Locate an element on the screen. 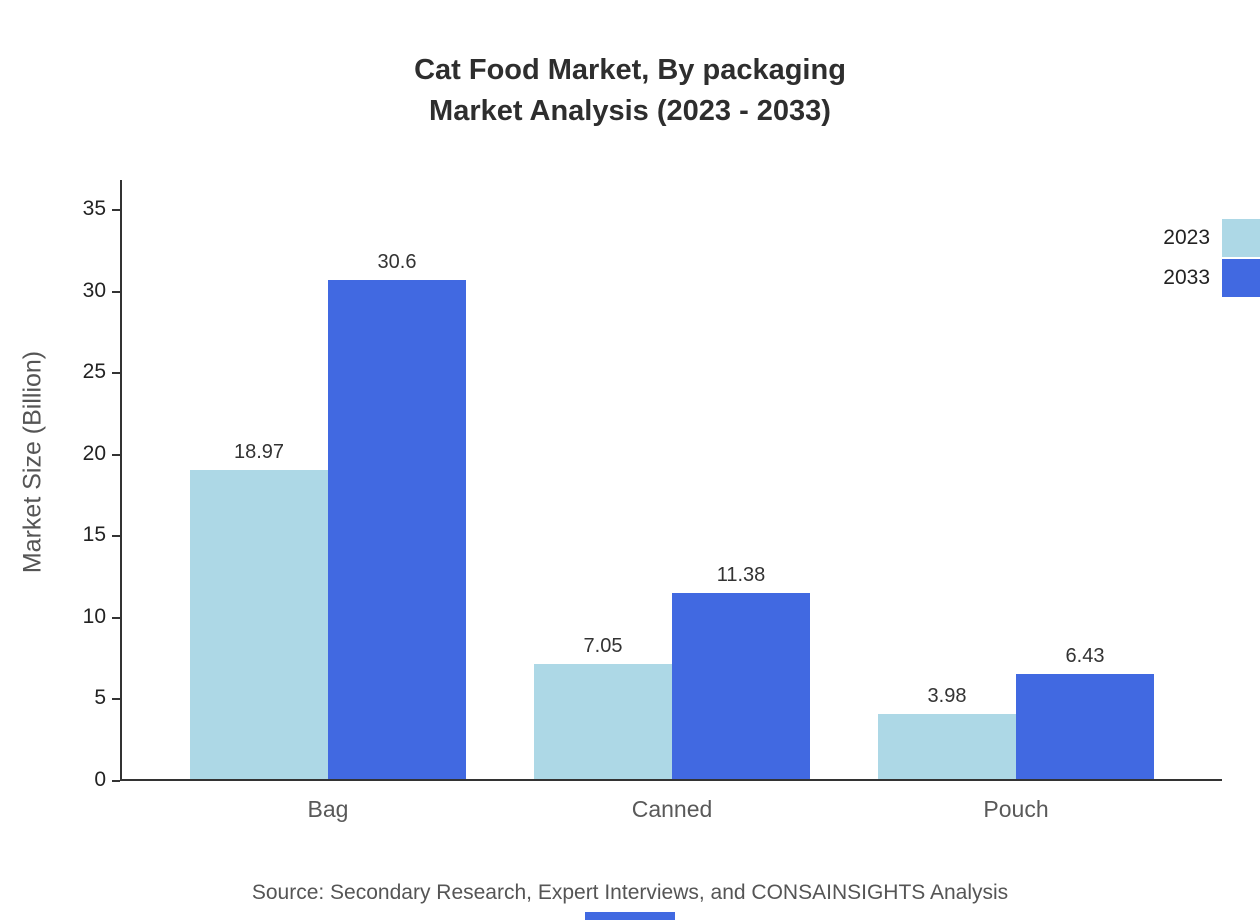  y-axis-tick-label: 5 is located at coordinates (100, 698).